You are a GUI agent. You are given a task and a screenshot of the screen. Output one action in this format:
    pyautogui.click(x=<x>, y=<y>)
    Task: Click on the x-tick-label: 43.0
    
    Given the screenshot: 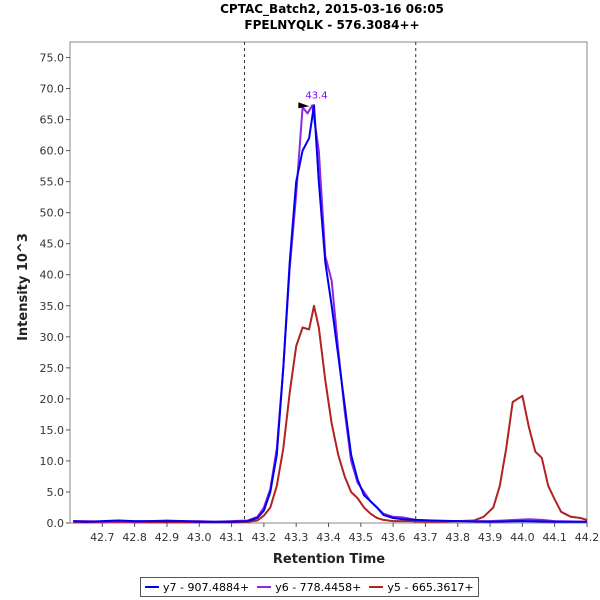 What is the action you would take?
    pyautogui.click(x=199, y=537)
    